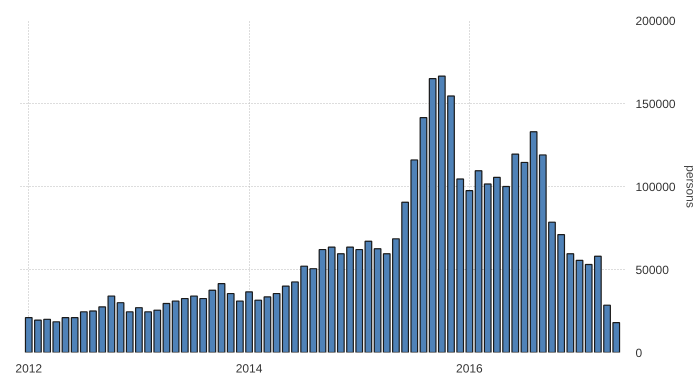 Image resolution: width=700 pixels, height=375 pixels. Describe the element at coordinates (656, 104) in the screenshot. I see `y-tick-label: 150000` at that location.